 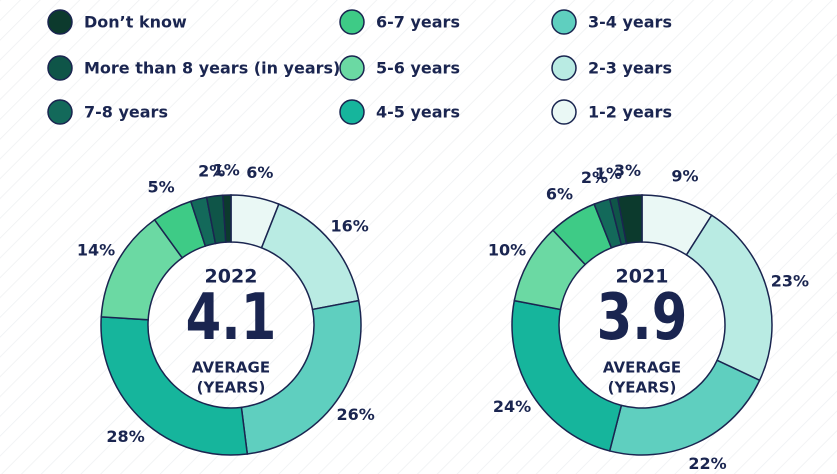 What do you see at coordinates (642, 277) in the screenshot?
I see `center-year: 2021` at bounding box center [642, 277].